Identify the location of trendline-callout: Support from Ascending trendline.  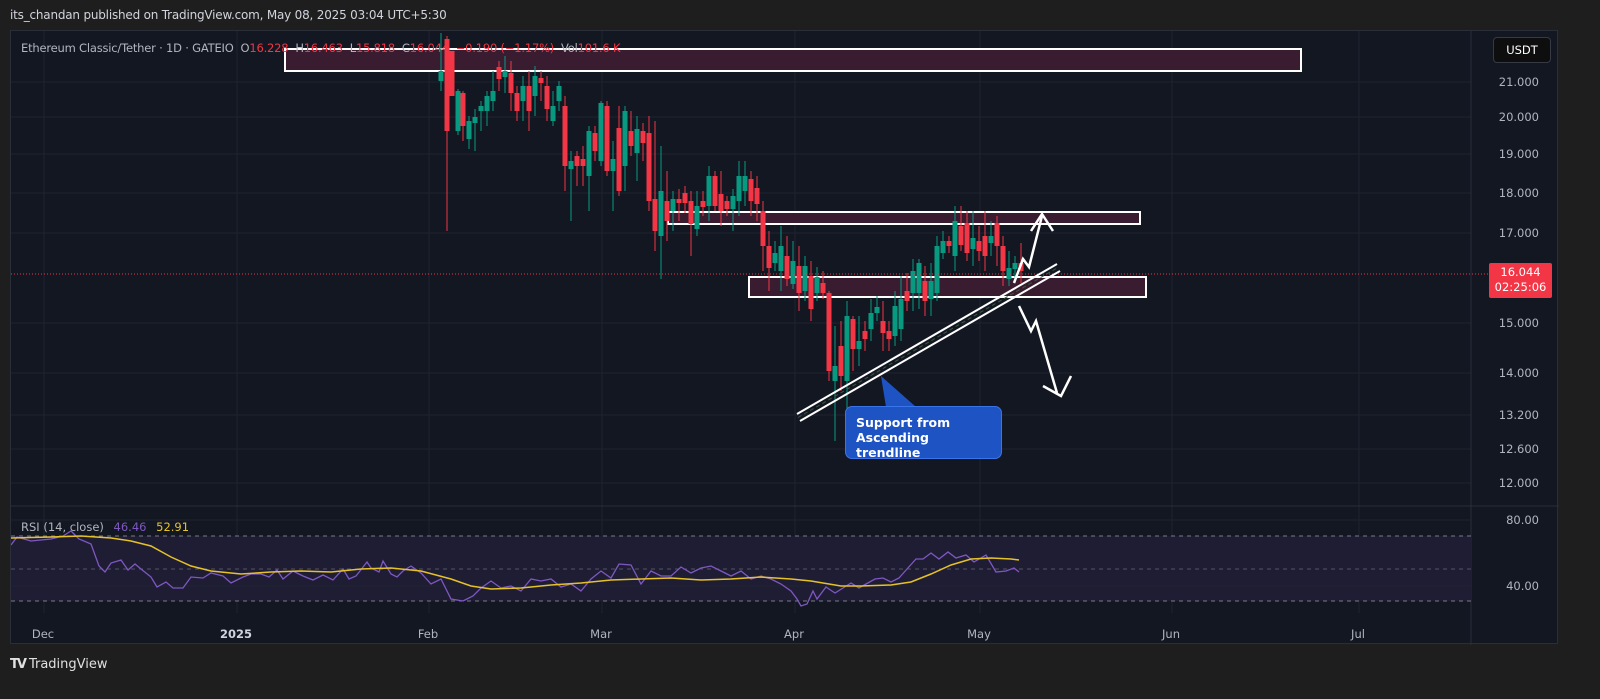
(923, 433).